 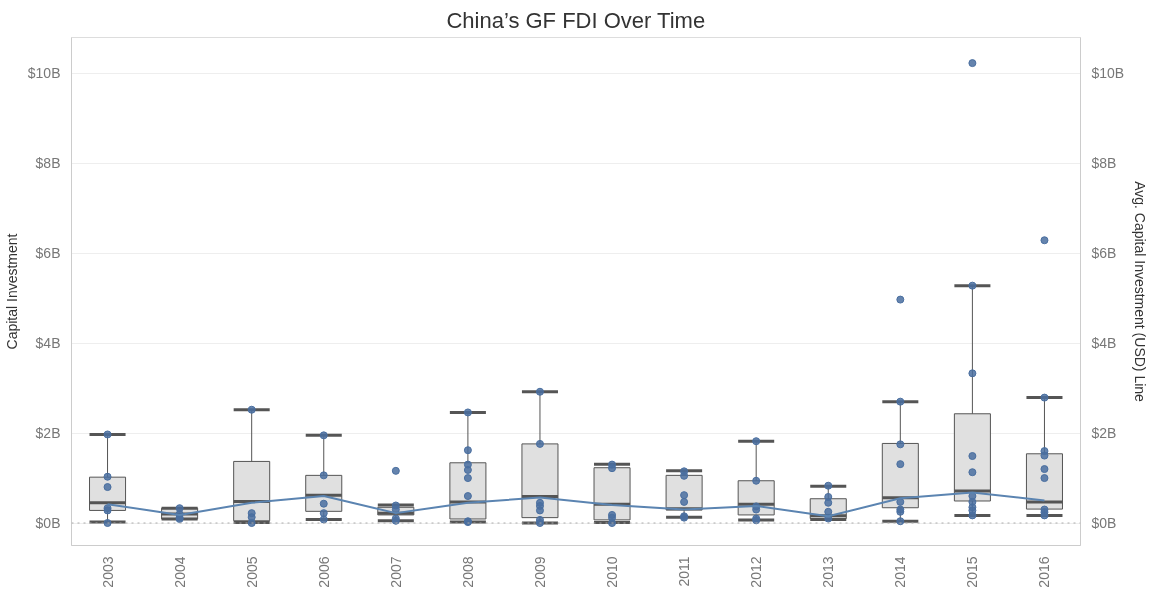 What do you see at coordinates (684, 571) in the screenshot?
I see `x-tick-label: 2011` at bounding box center [684, 571].